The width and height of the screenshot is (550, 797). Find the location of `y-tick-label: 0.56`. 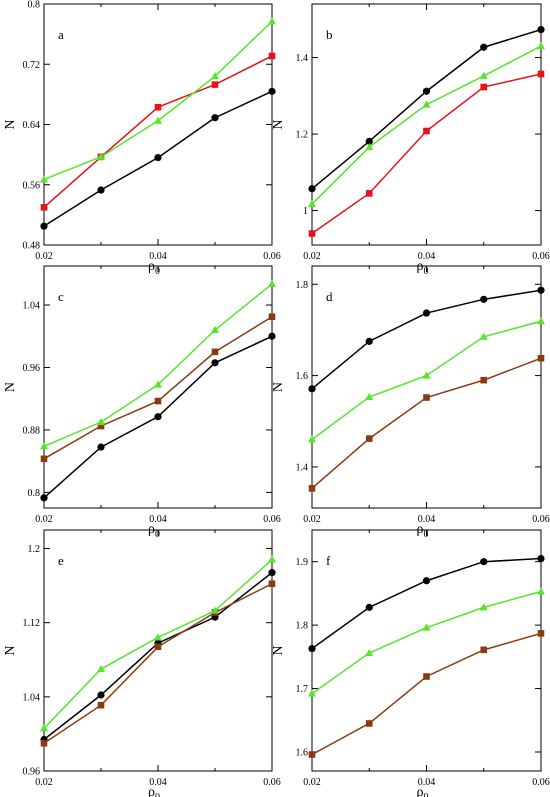

y-tick-label: 0.56 is located at coordinates (32, 185).